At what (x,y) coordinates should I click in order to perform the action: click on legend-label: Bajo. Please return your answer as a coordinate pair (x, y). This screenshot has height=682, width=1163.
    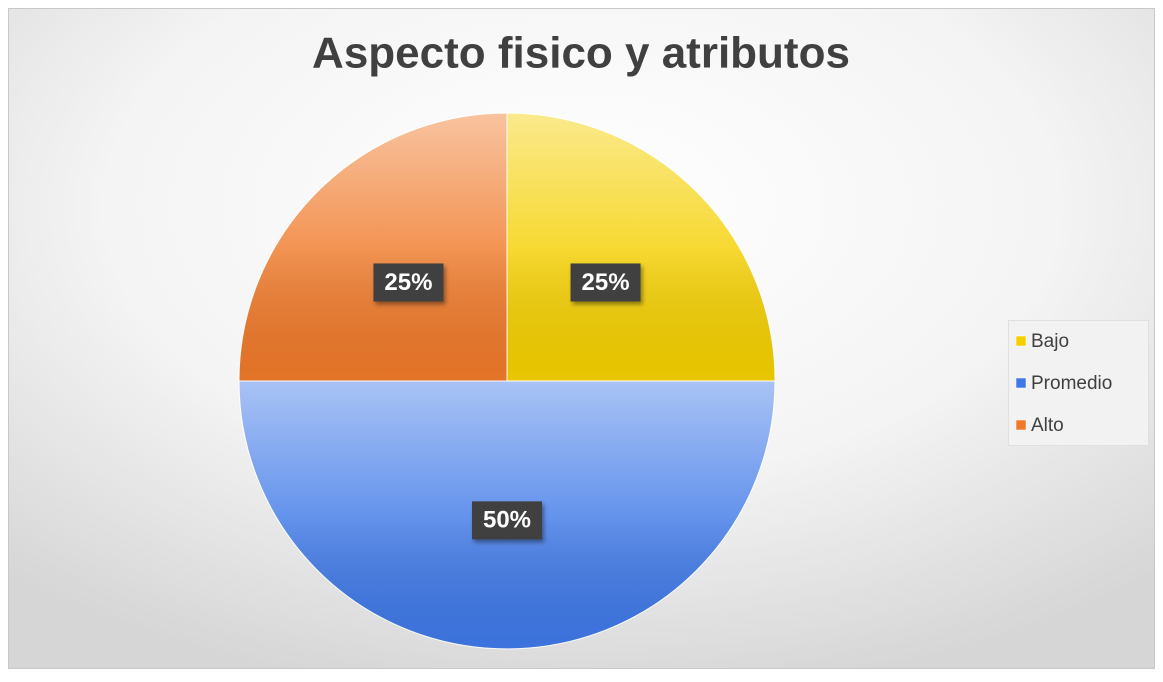
    Looking at the image, I should click on (1050, 341).